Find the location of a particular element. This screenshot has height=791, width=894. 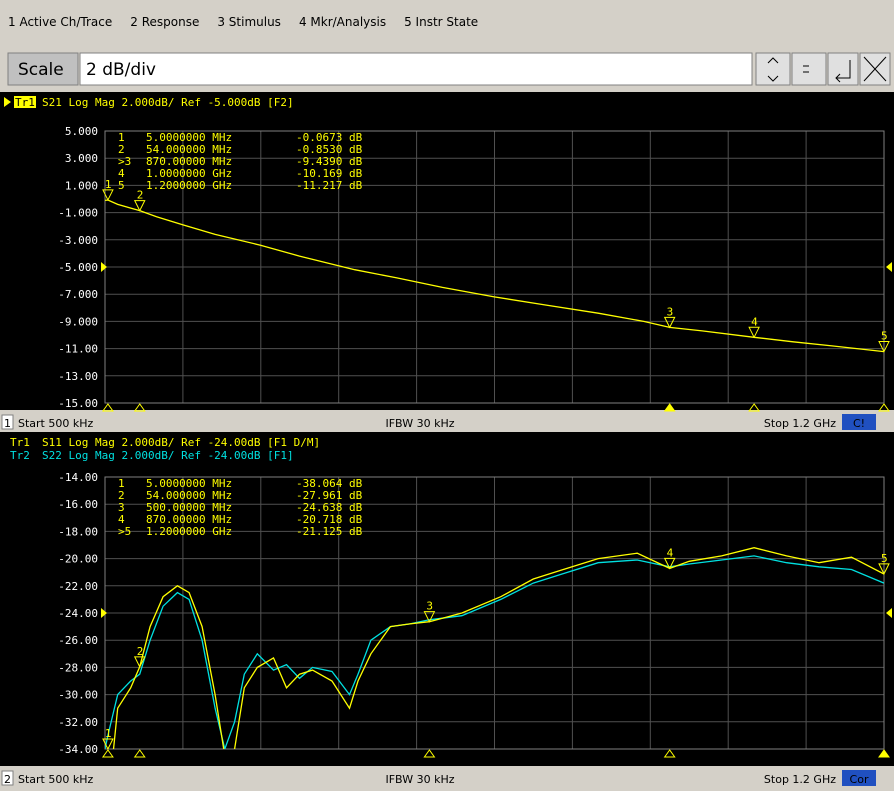

active-trace-badge is located at coordinates (25, 102).